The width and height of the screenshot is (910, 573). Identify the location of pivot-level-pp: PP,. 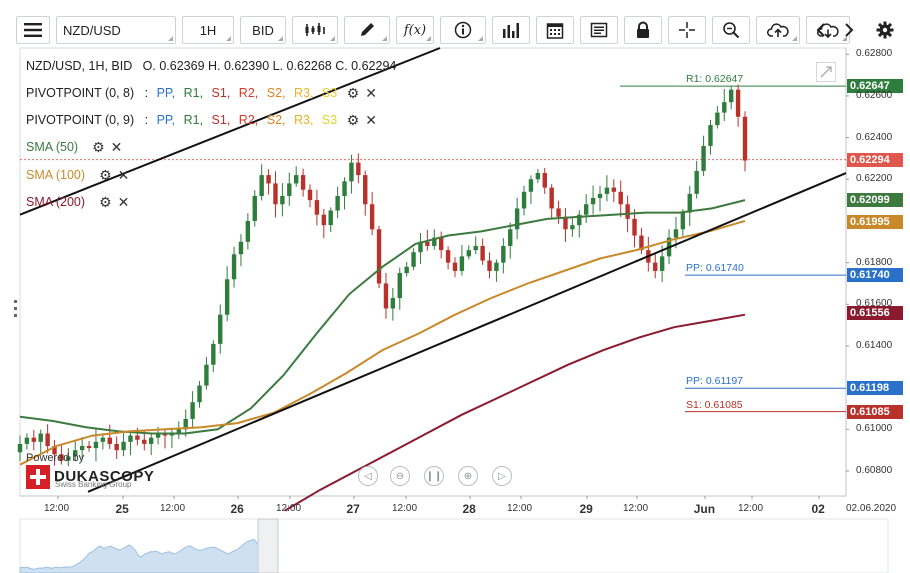
(166, 92).